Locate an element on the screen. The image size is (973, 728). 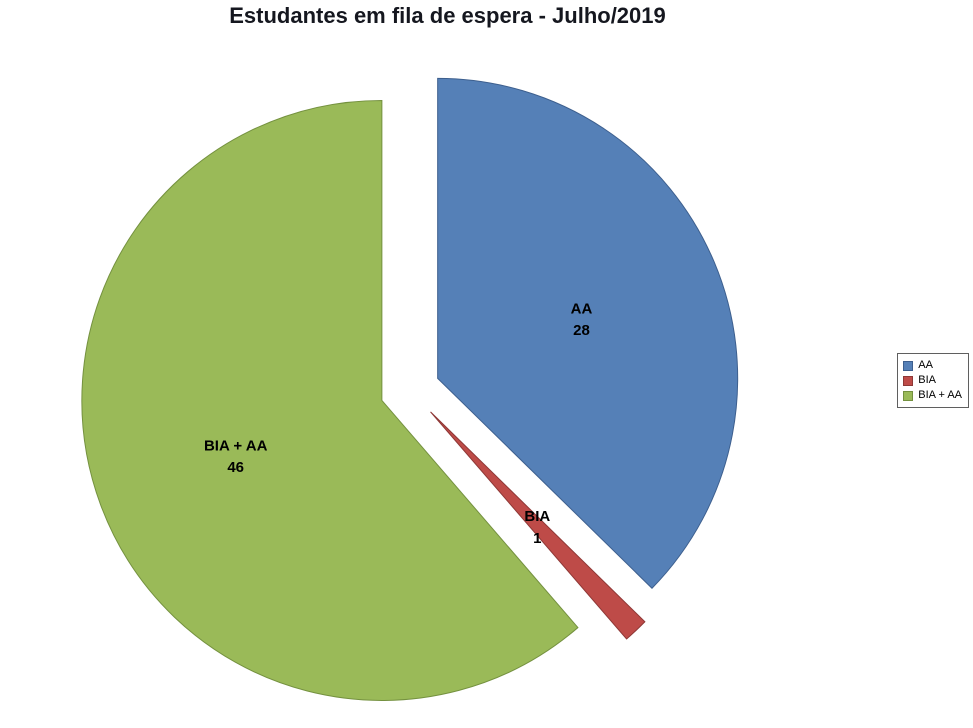
legend-item-aa: AA is located at coordinates (932, 365).